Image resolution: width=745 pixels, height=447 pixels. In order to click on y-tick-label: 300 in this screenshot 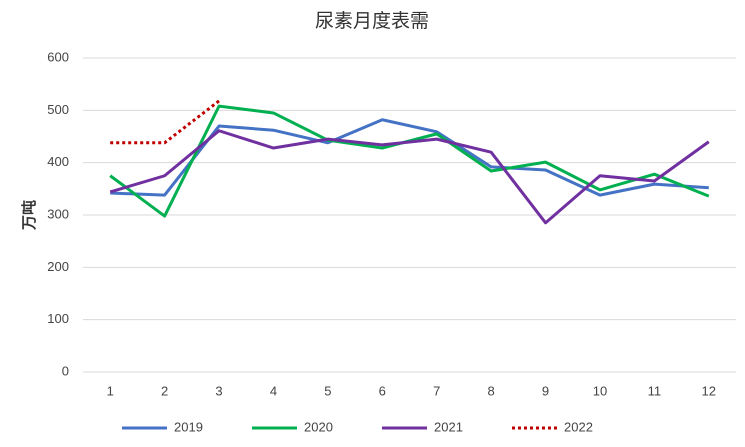, I will do `click(58, 213)`.